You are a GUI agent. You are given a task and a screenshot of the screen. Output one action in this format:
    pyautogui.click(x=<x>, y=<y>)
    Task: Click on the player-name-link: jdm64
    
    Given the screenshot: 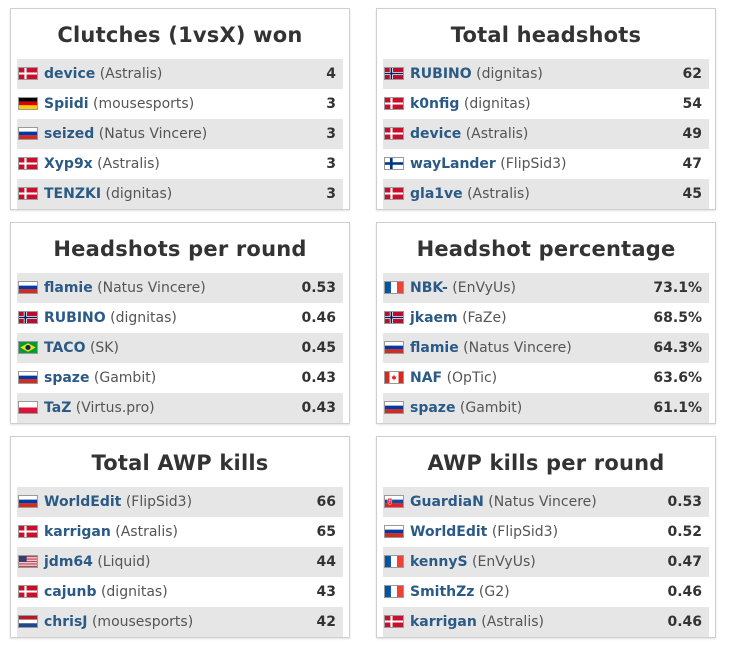 What is the action you would take?
    pyautogui.click(x=68, y=562)
    